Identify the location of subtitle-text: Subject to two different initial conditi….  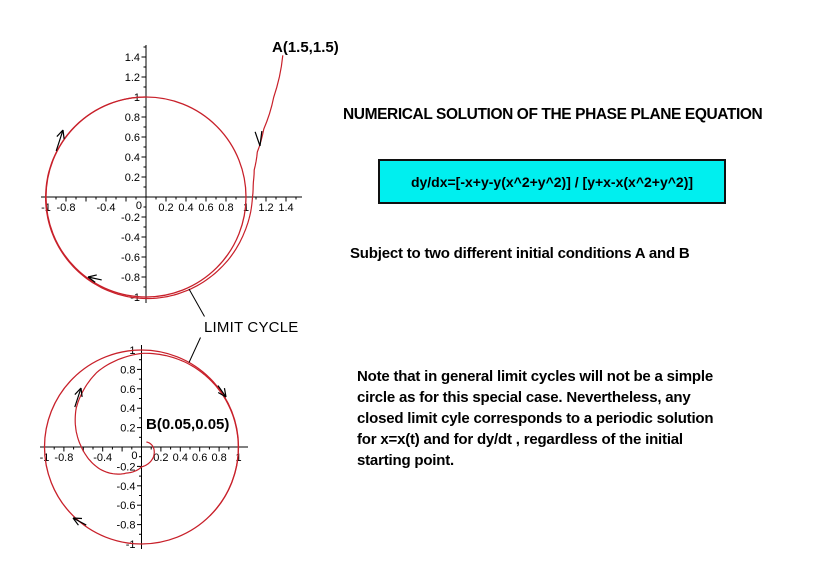
(520, 253).